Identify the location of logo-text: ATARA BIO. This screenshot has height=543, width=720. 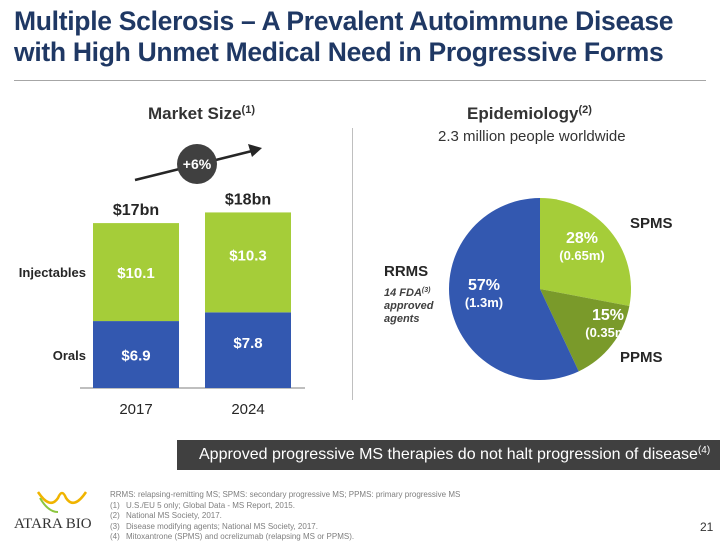
(53, 524).